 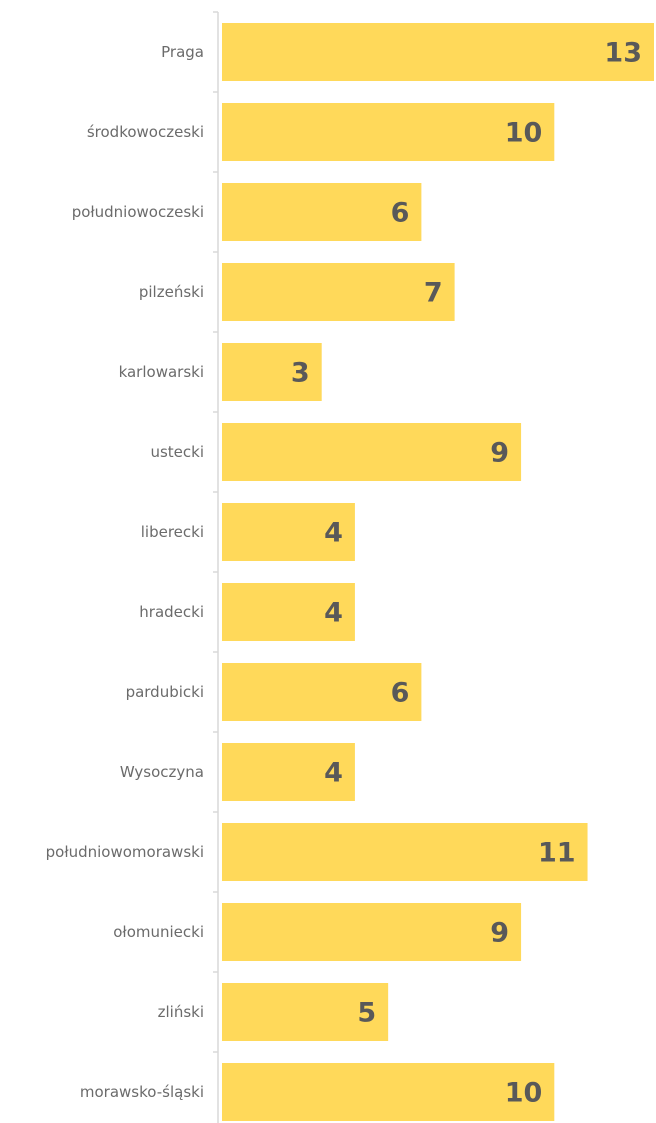 I want to click on value-label: 7, so click(x=433, y=293).